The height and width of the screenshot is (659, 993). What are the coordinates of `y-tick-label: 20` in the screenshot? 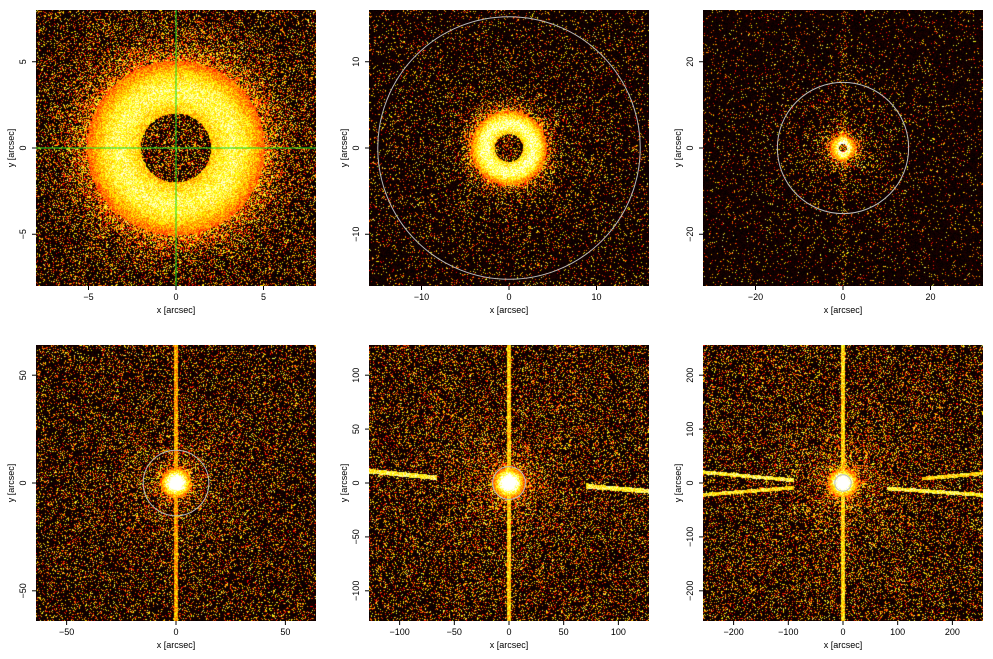 It's located at (690, 62).